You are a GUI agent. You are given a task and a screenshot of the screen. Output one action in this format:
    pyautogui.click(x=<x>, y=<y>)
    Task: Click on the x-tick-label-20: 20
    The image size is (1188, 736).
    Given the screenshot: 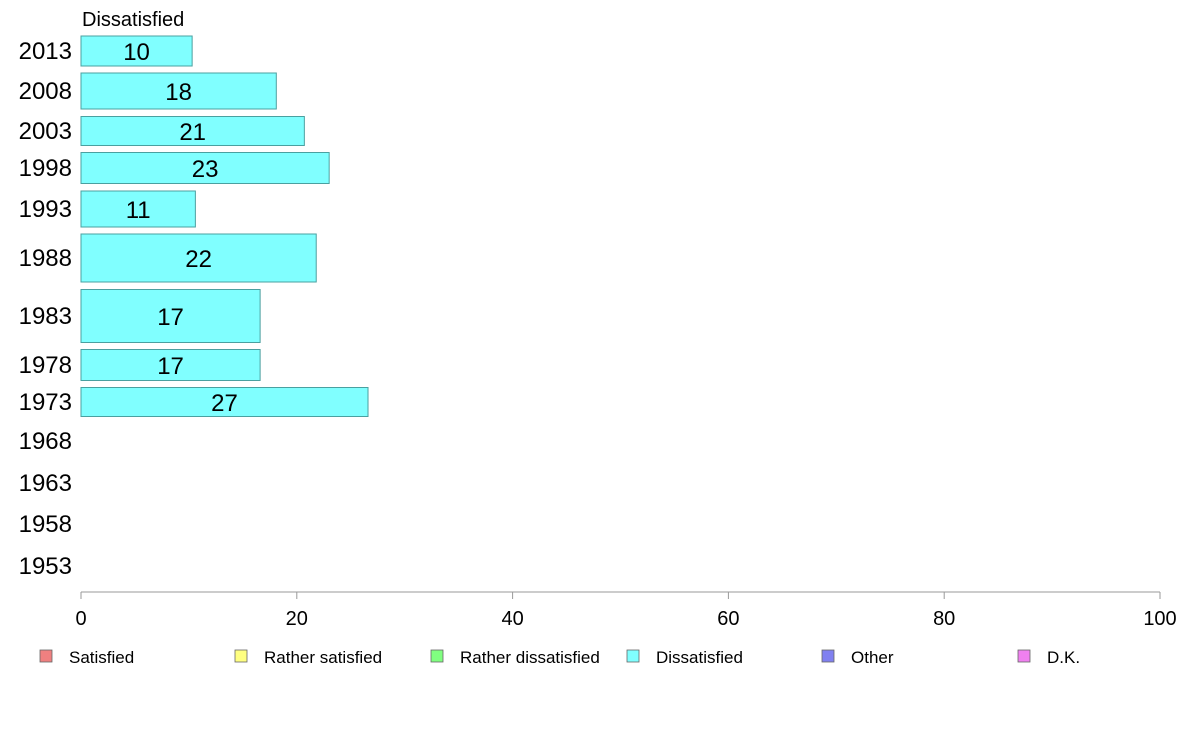 What is the action you would take?
    pyautogui.click(x=297, y=619)
    